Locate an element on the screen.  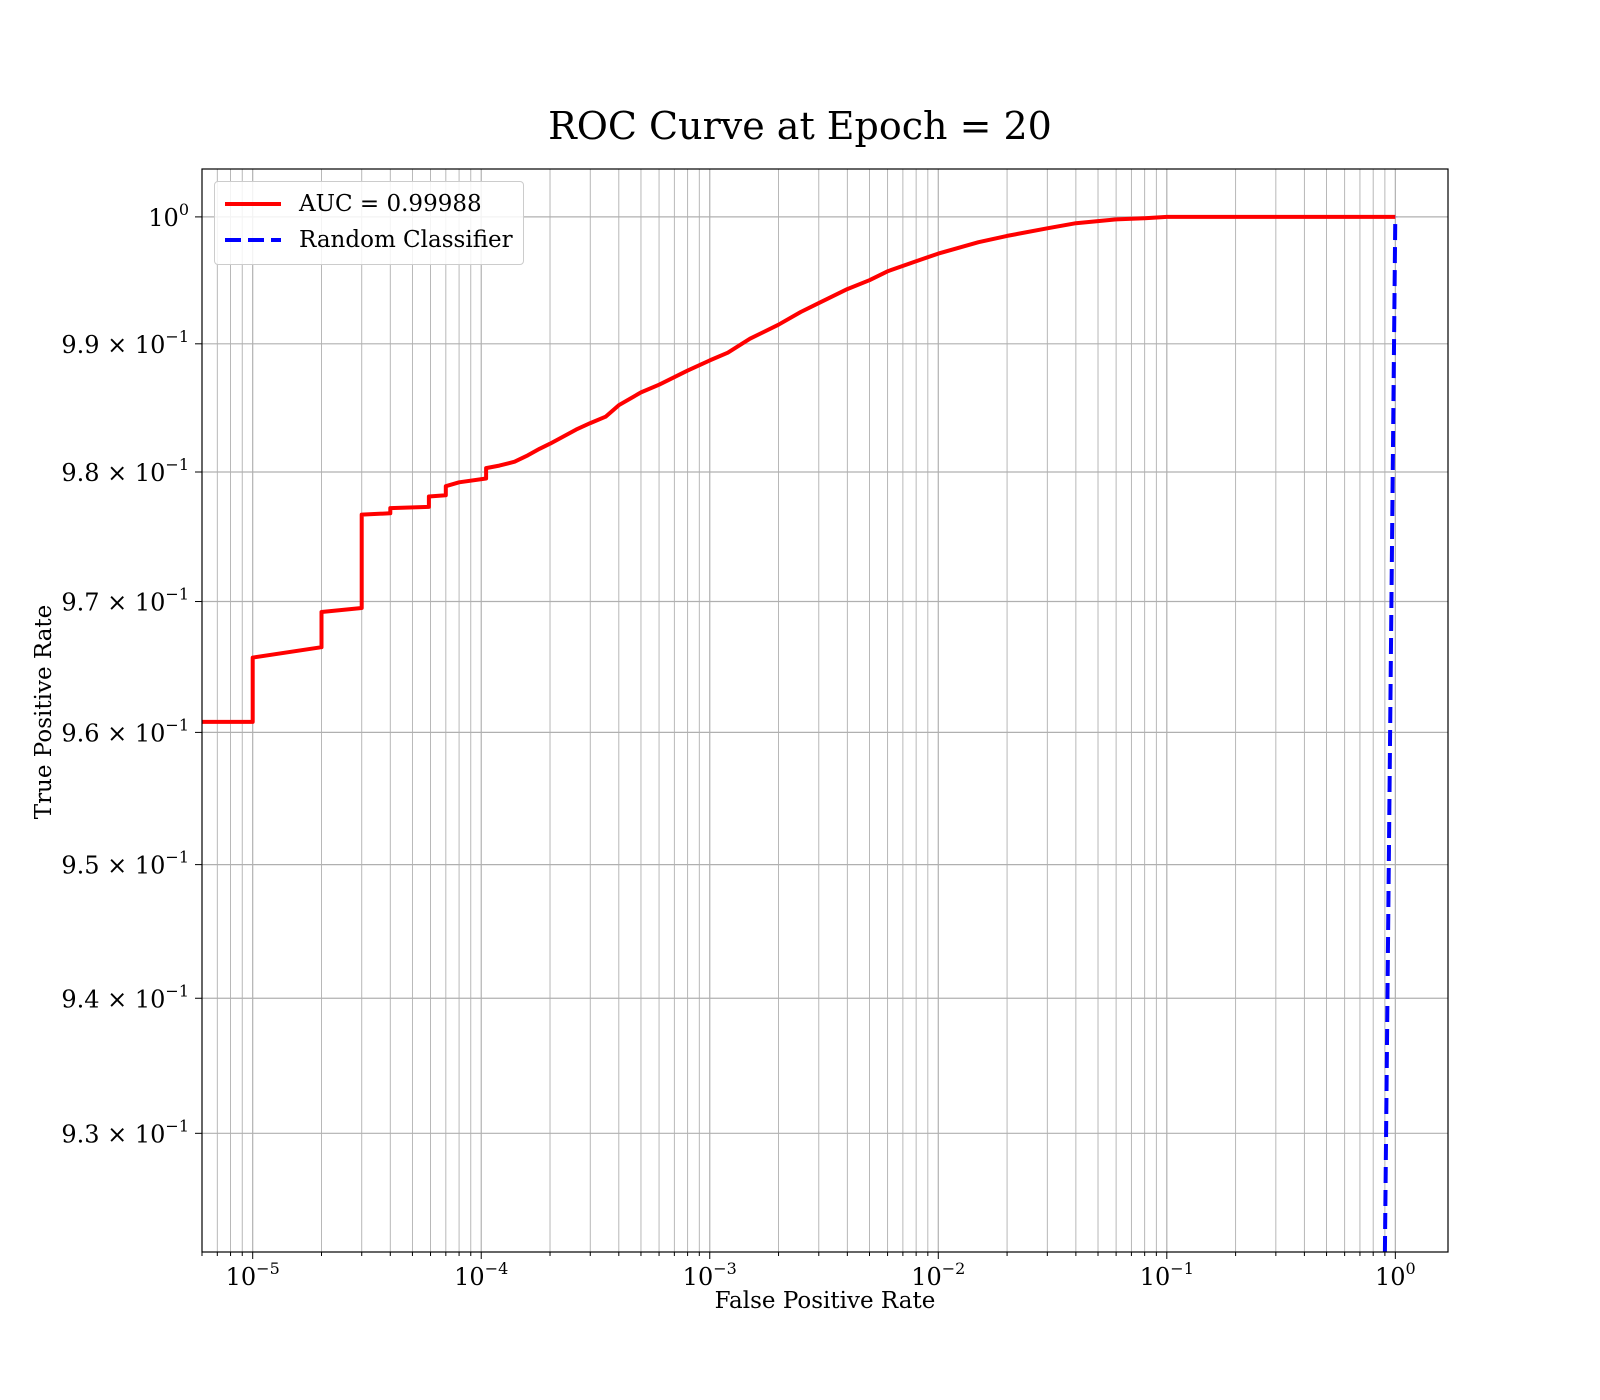
random-classifier-line is located at coordinates (1390, 734).